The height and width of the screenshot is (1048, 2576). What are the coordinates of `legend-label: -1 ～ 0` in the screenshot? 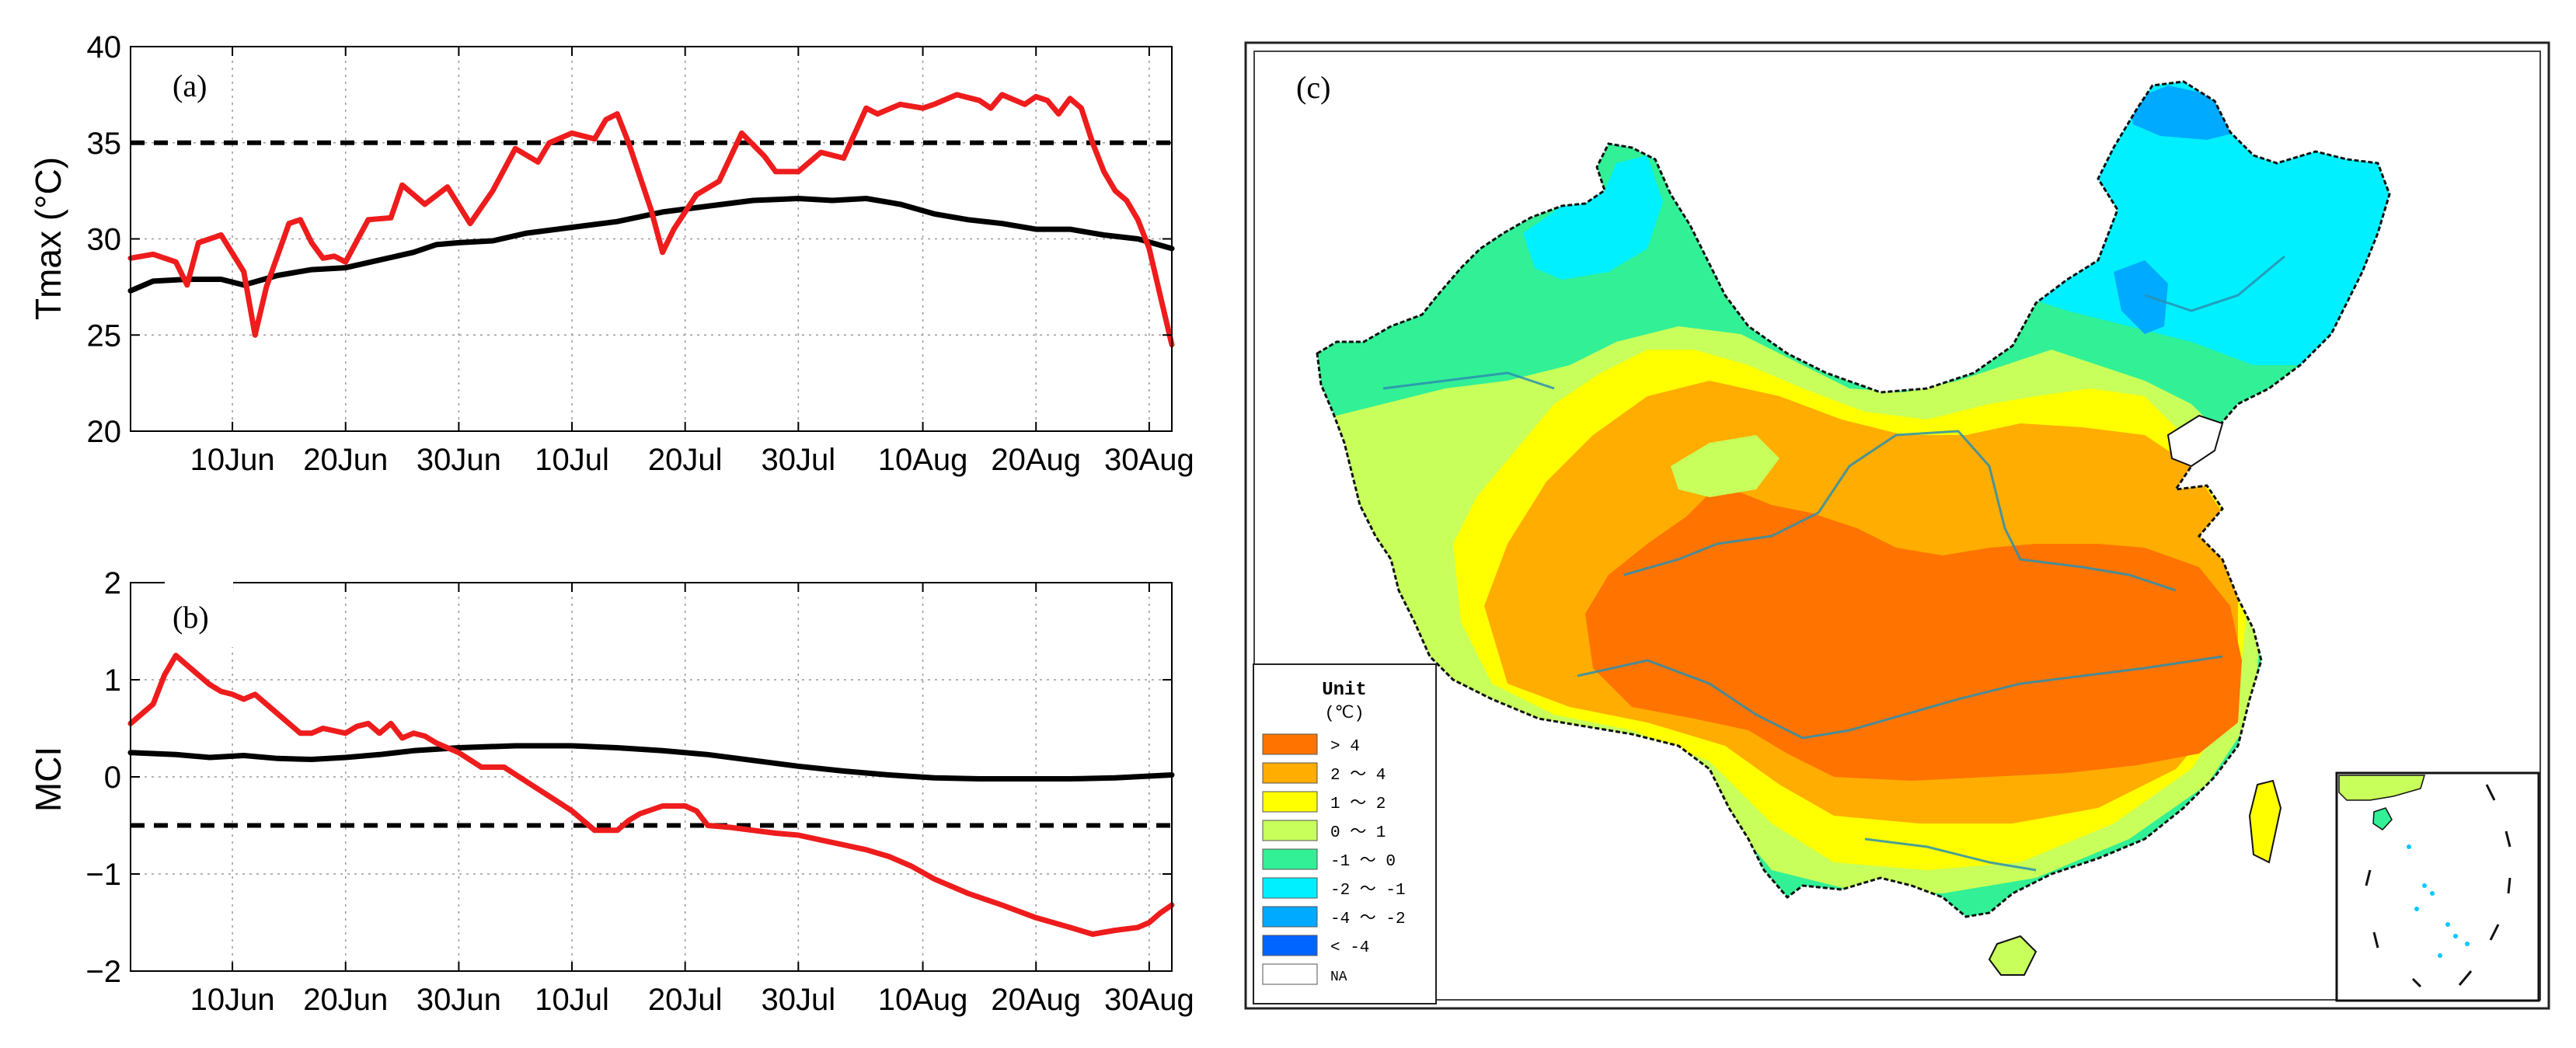 It's located at (1363, 862).